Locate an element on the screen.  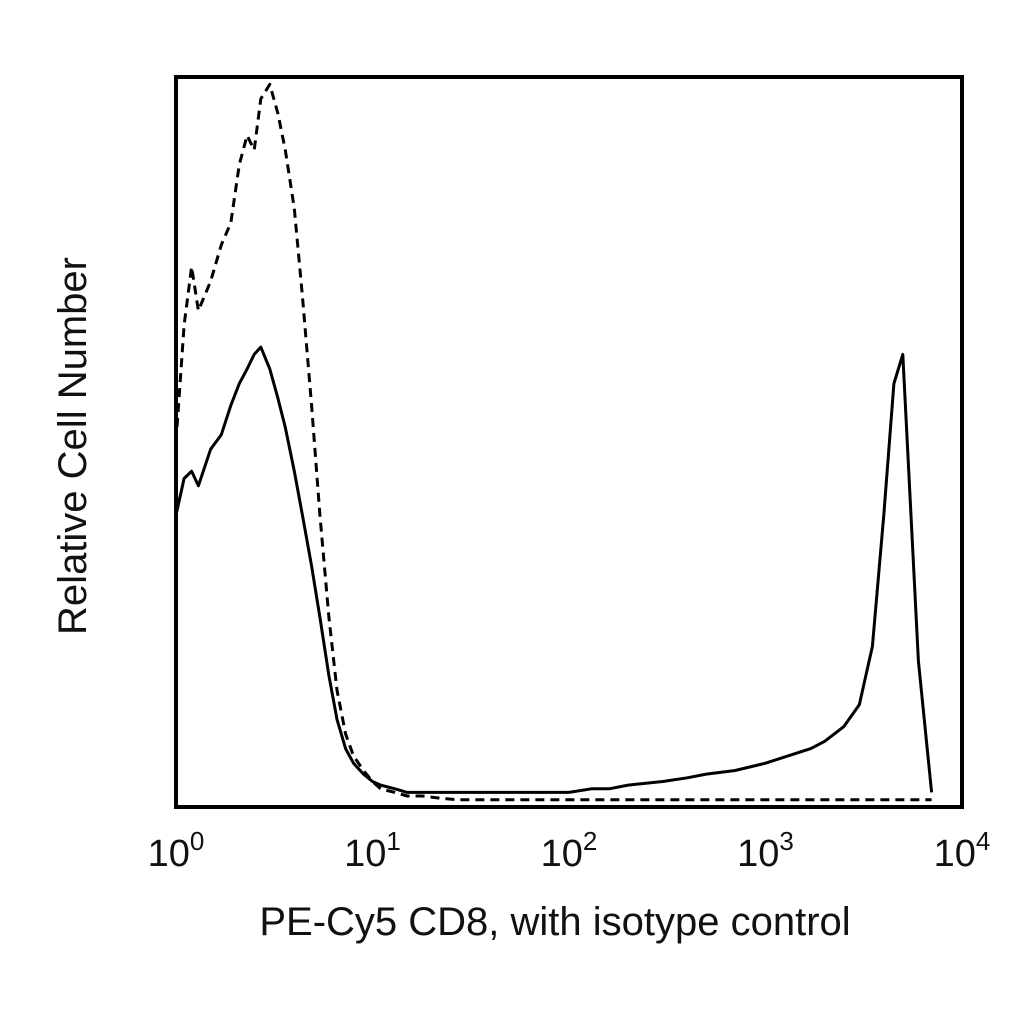
x-axis-label: PE-Cy5 CD8, with isotype control is located at coordinates (554, 922).